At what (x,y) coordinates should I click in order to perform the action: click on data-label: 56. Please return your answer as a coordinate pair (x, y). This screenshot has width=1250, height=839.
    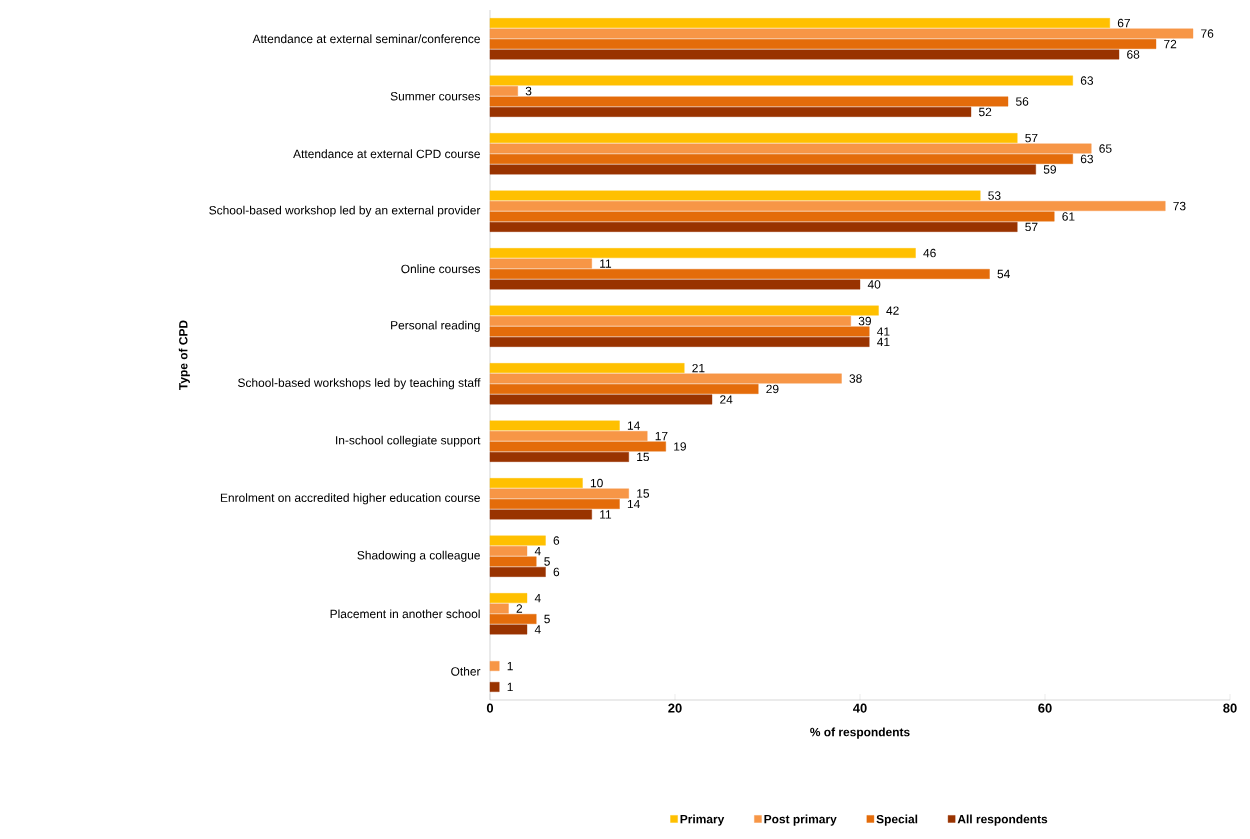
    Looking at the image, I should click on (1022, 101).